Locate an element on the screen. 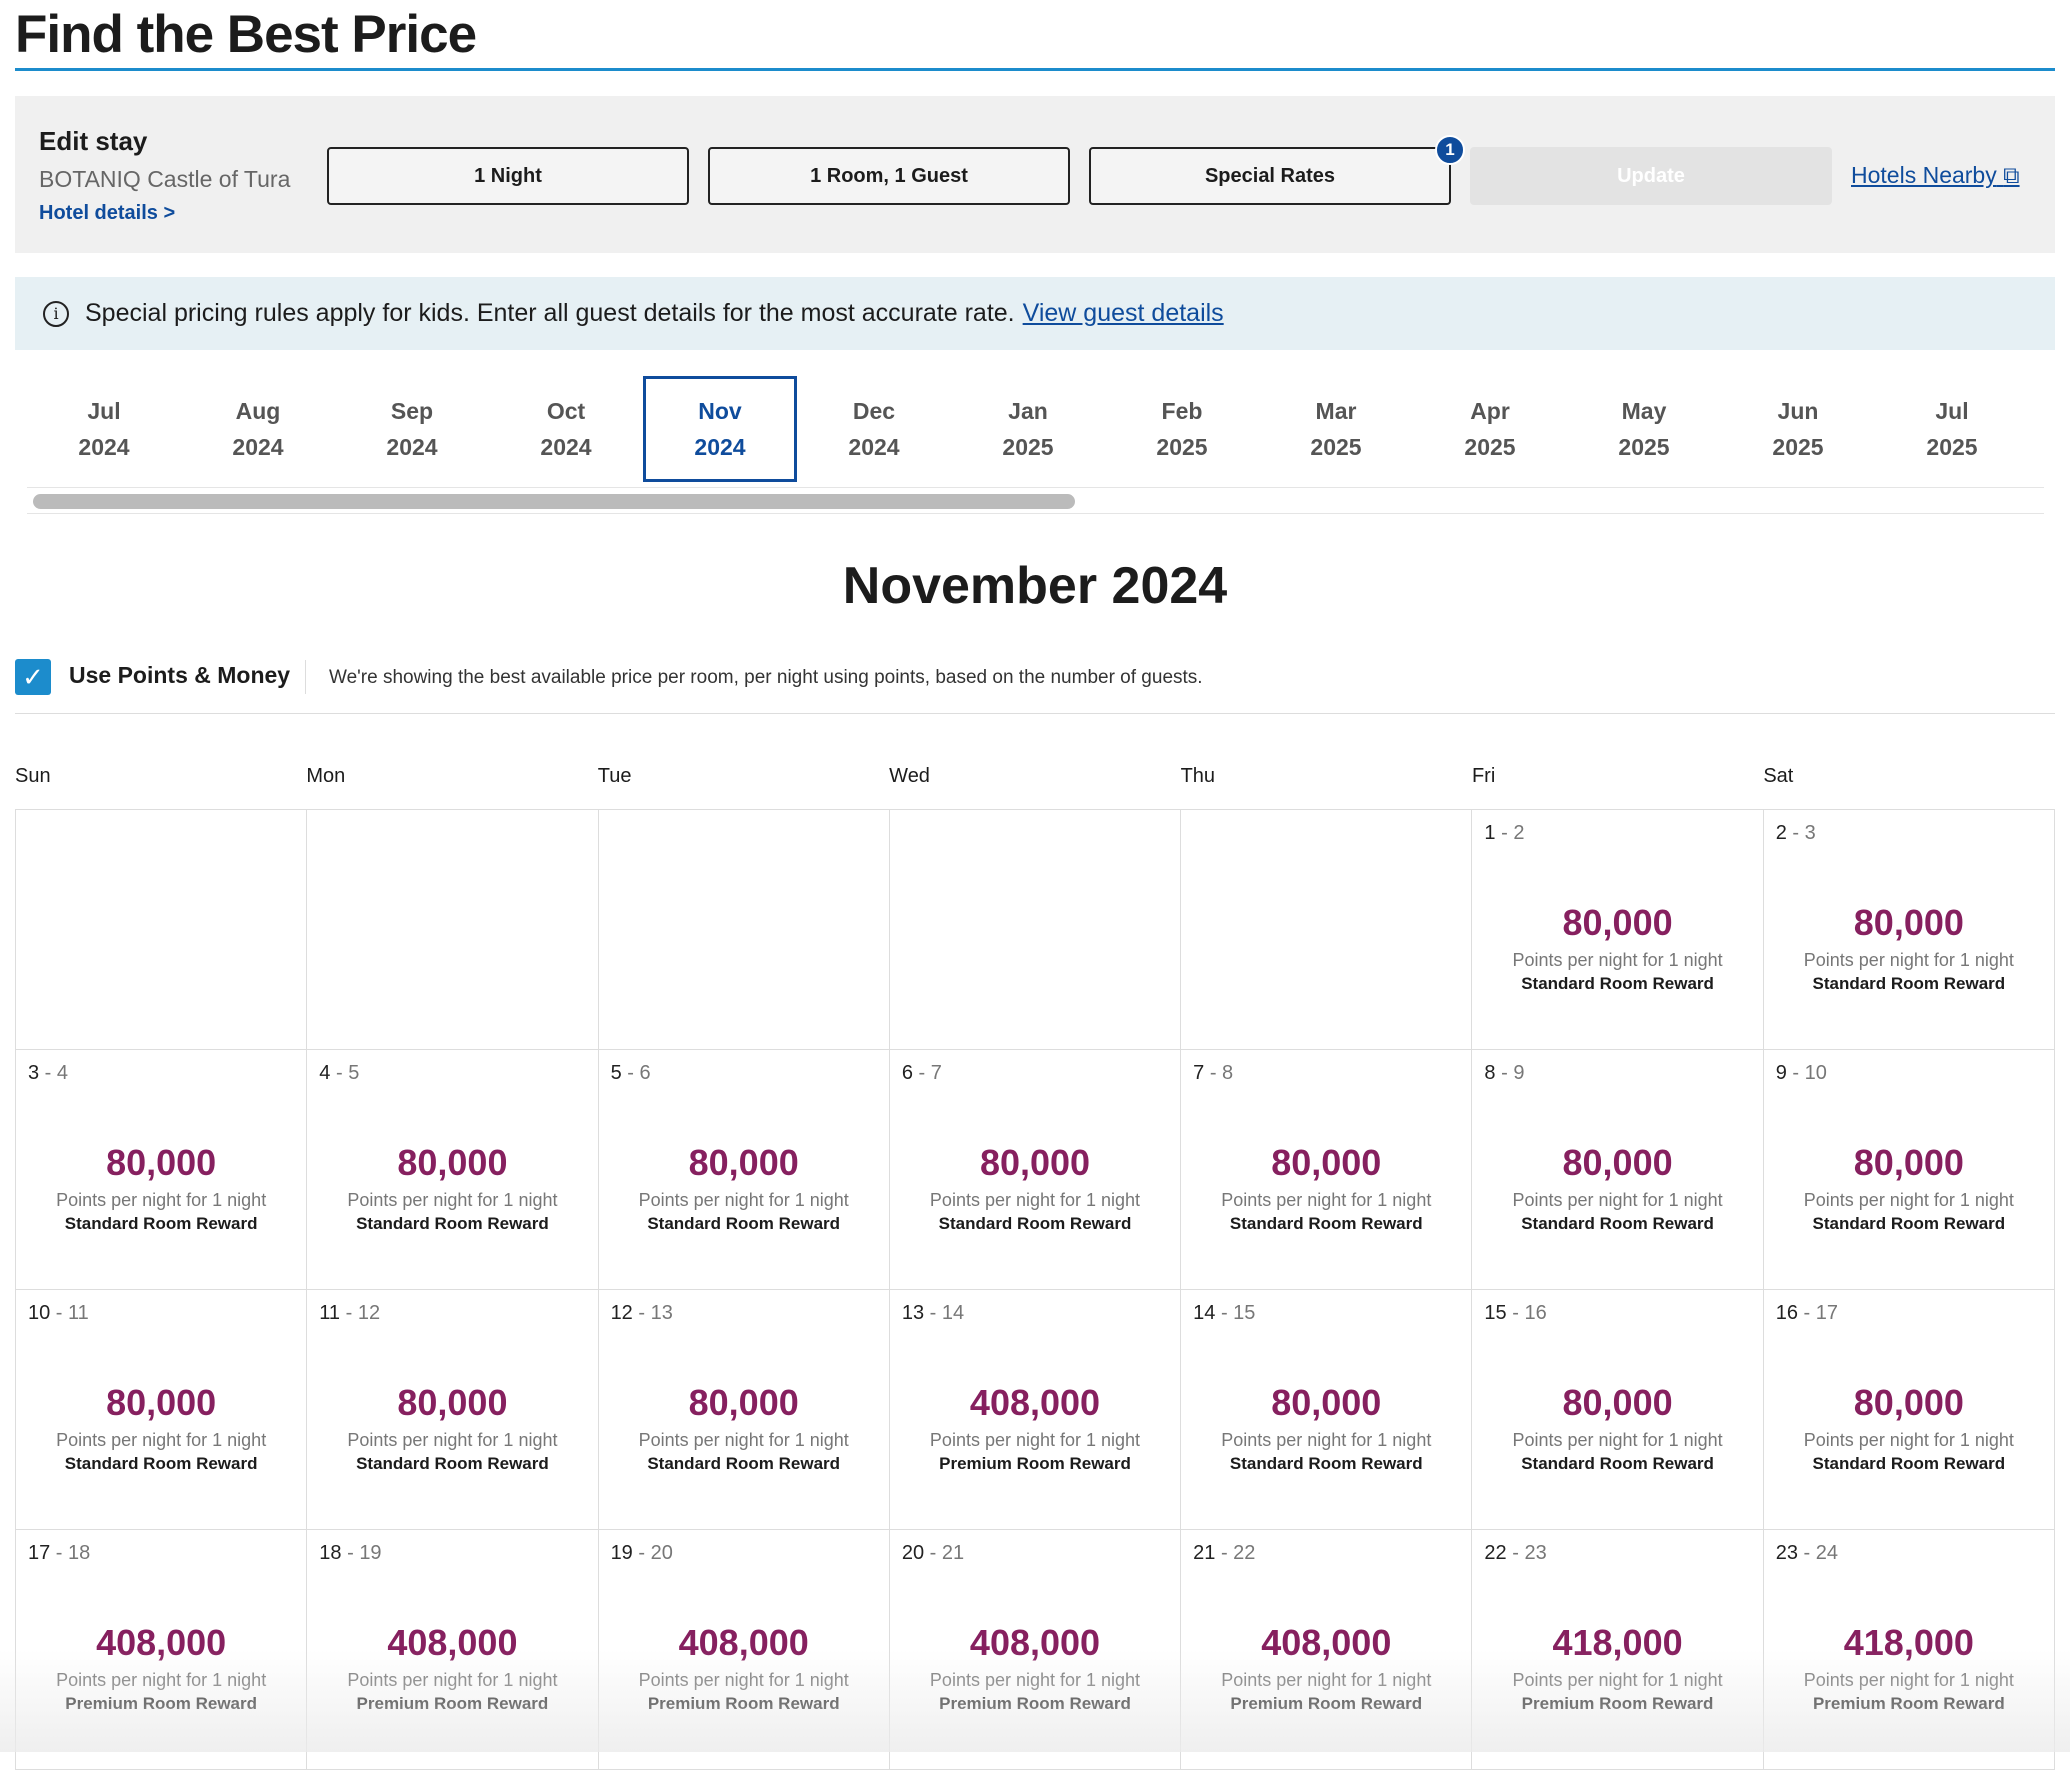  hotel-details-link: Hotel details > is located at coordinates (107, 213).